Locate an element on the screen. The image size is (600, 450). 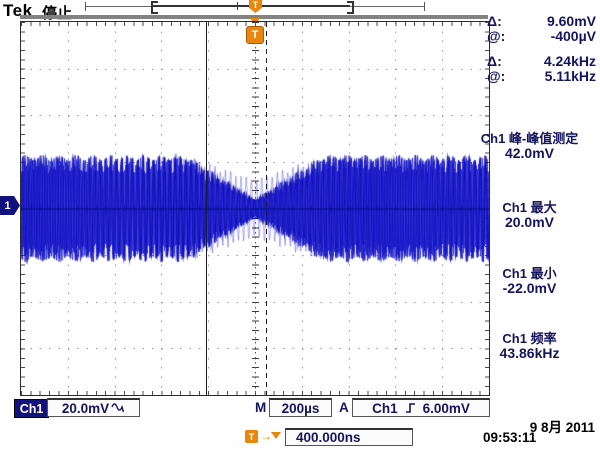
measurement-min: Ch1 最小 -22.0mV is located at coordinates (529, 281).